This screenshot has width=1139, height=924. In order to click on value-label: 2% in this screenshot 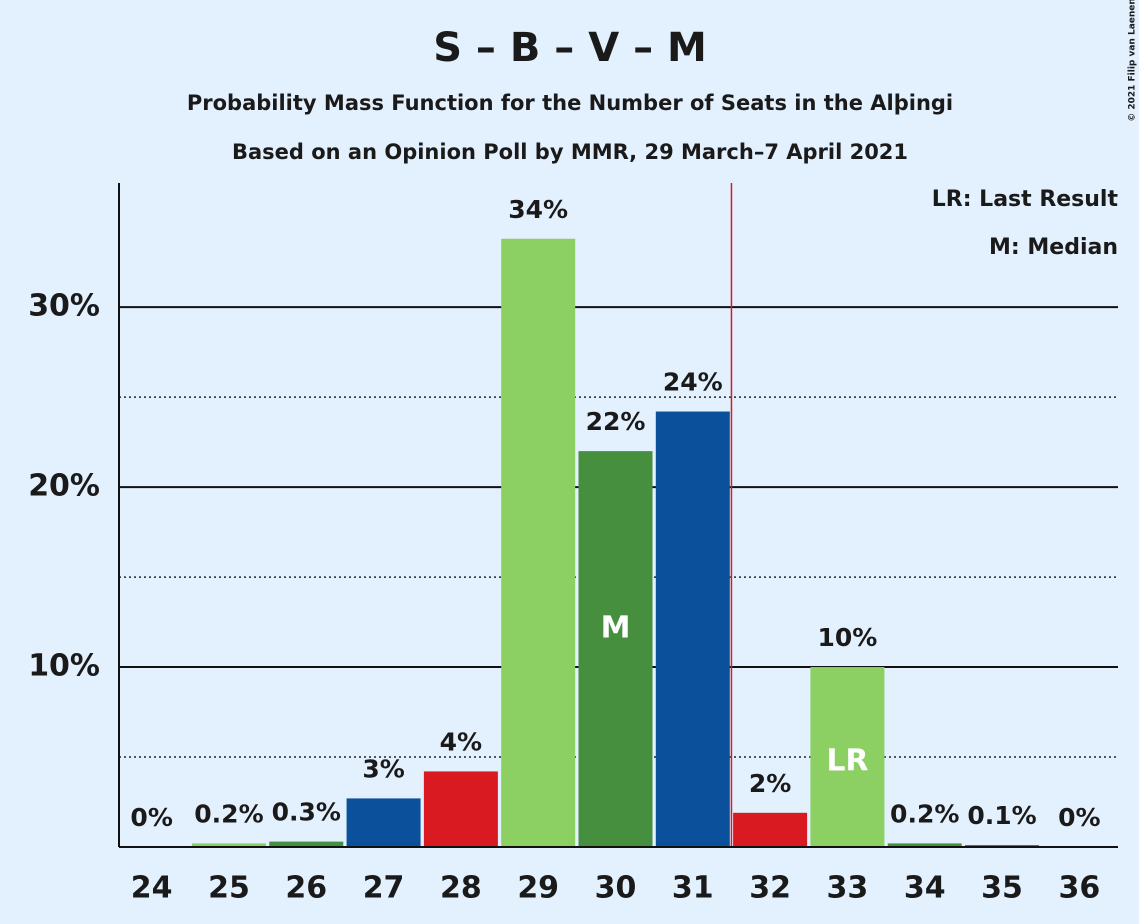, I will do `click(770, 783)`.